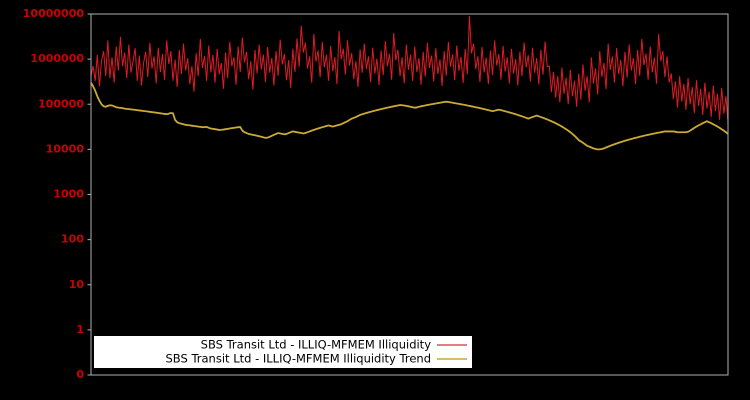 The height and width of the screenshot is (400, 750). Describe the element at coordinates (80, 374) in the screenshot. I see `y-tick-label: 0` at that location.